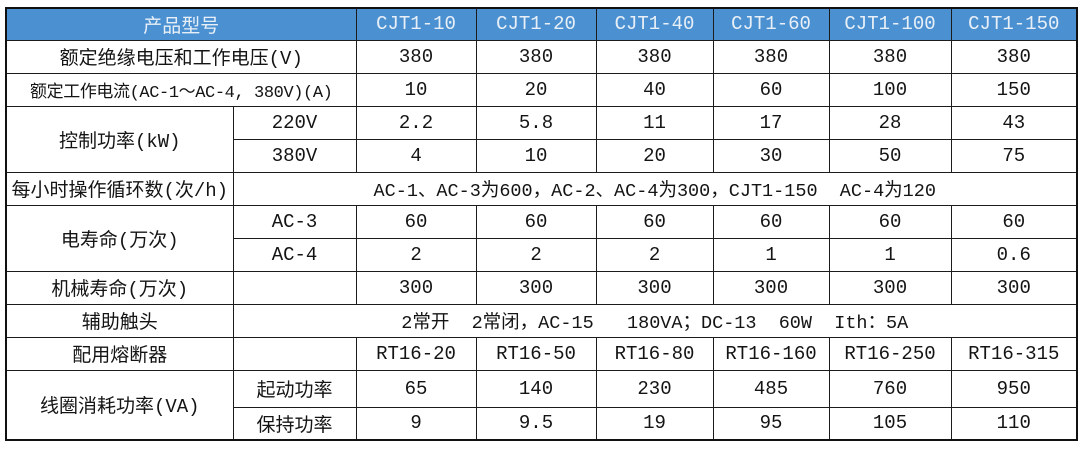 The height and width of the screenshot is (449, 1080). Describe the element at coordinates (1014, 254) in the screenshot. I see `value-cell: 0.6` at that location.